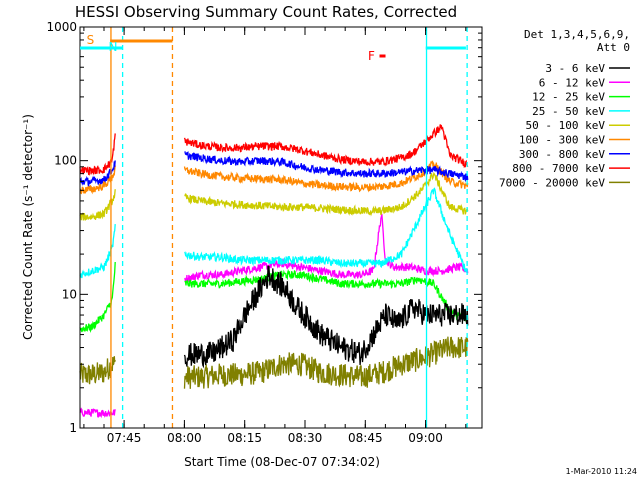 This screenshot has width=640, height=480. What do you see at coordinates (28, 227) in the screenshot?
I see `y-axis-label: Corrected Count Rate (s⁻¹ detector⁻¹)` at bounding box center [28, 227].